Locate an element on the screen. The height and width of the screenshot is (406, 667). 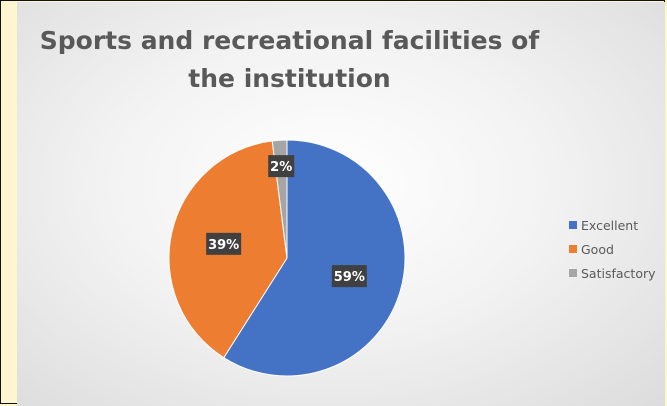
legend-item-excellent: Excellent is located at coordinates (612, 225).